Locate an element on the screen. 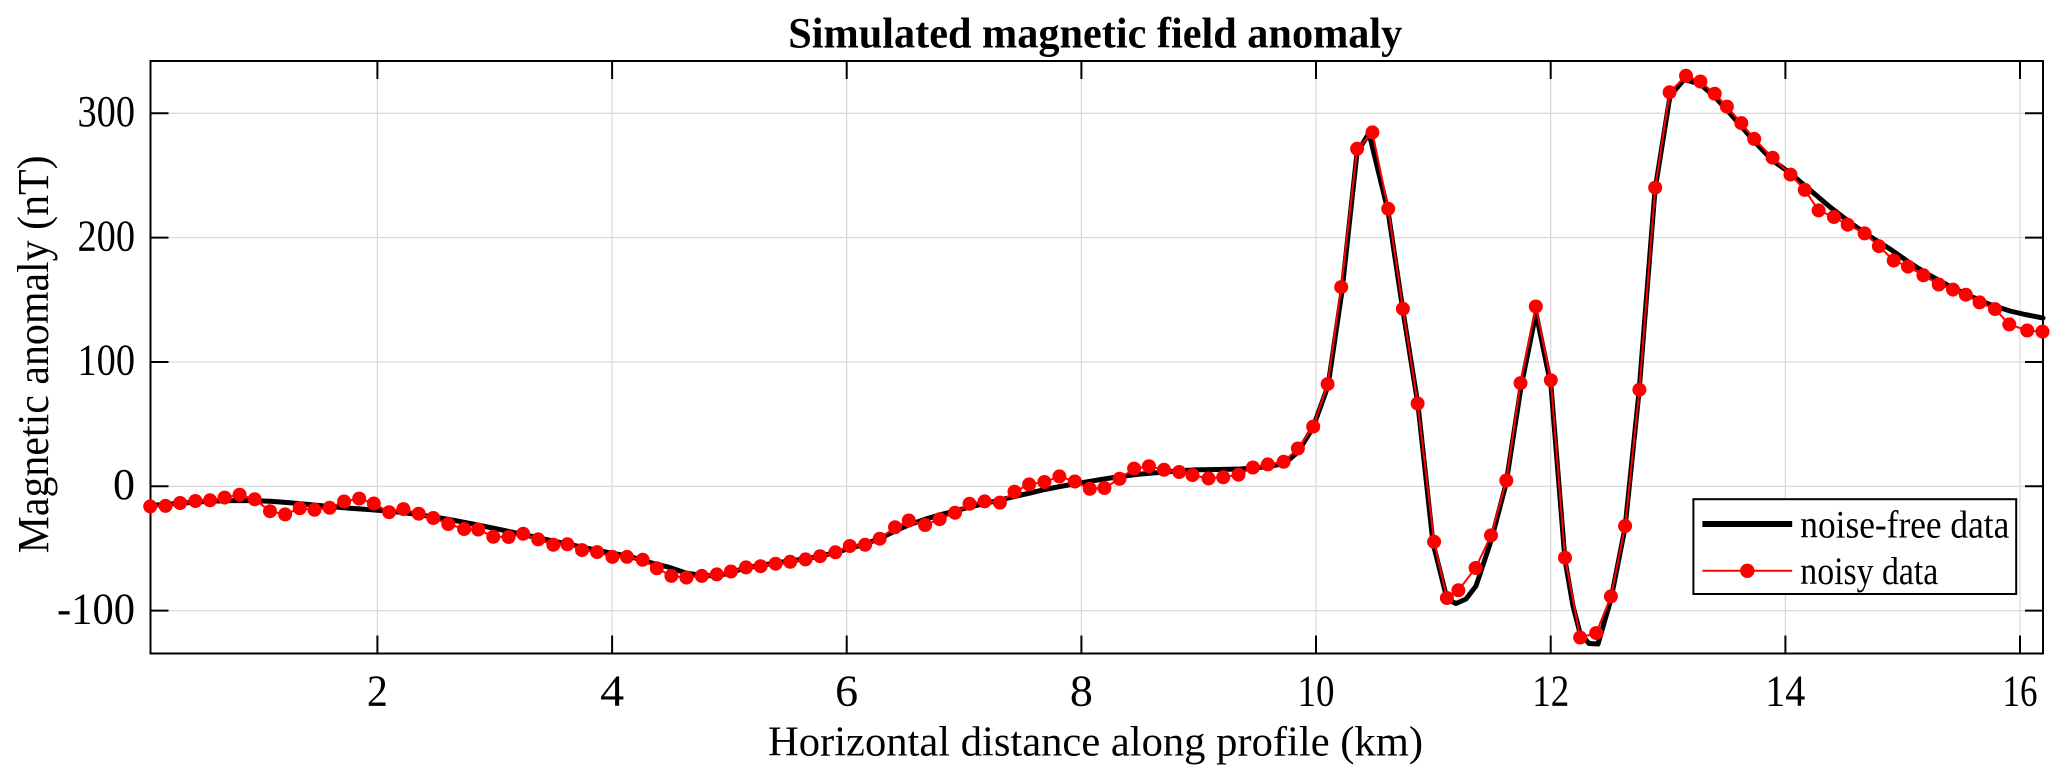 The image size is (2067, 782). svg-text: 16 is located at coordinates (2020, 691).